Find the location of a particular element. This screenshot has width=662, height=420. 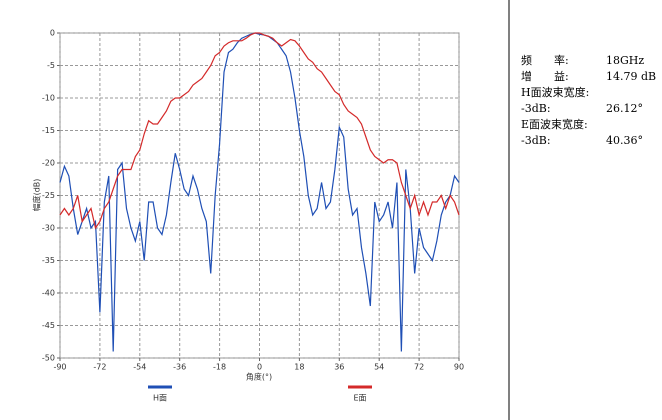

info-value: 18GHz is located at coordinates (625, 60).